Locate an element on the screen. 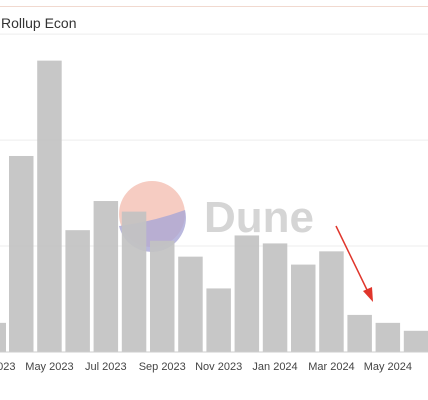  x-tick-label: 2023 is located at coordinates (7, 367).